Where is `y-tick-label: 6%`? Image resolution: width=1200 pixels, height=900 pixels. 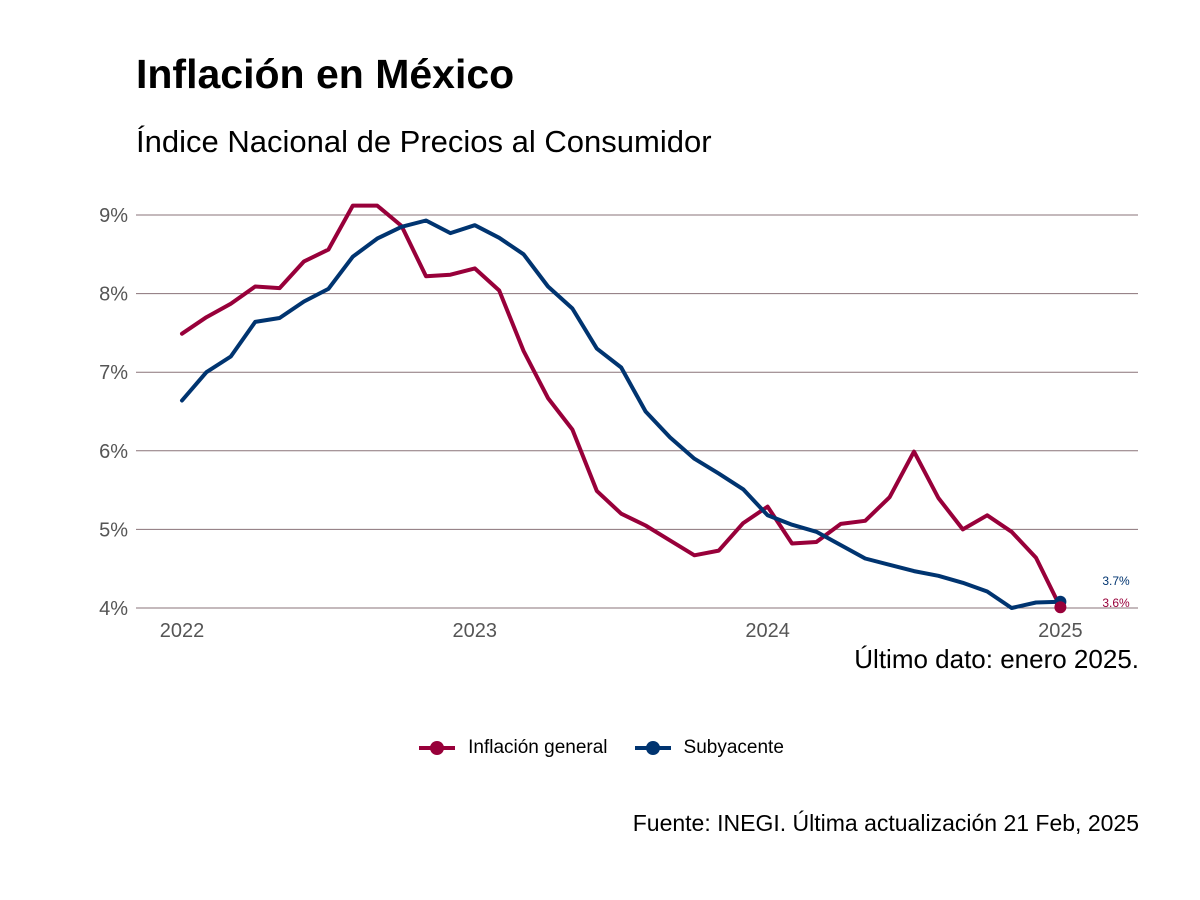
y-tick-label: 6% is located at coordinates (113, 452).